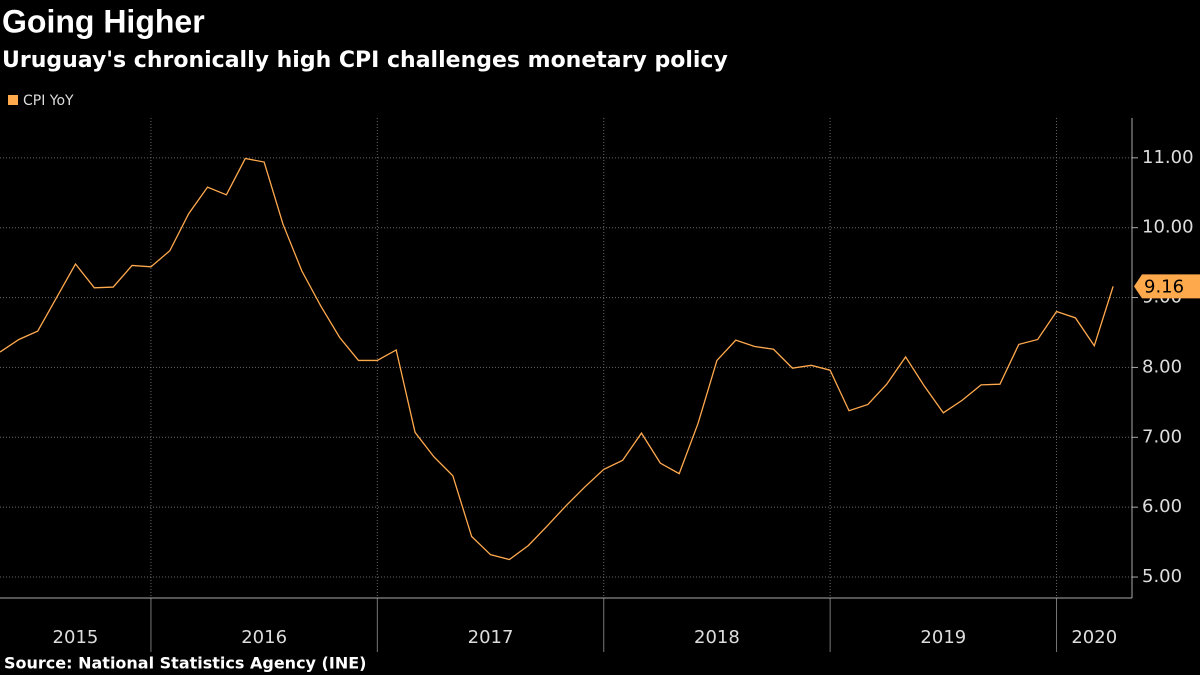 This screenshot has width=1200, height=675. Describe the element at coordinates (1094, 637) in the screenshot. I see `x-tick-label: 2020` at that location.